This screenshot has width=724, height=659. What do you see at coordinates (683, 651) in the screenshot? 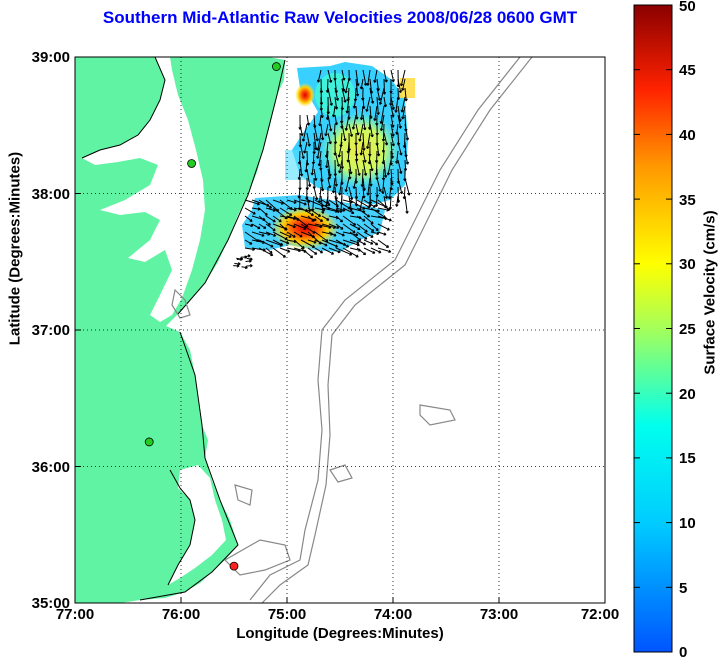
I see `colorbar-tick-label: 0` at bounding box center [683, 651].